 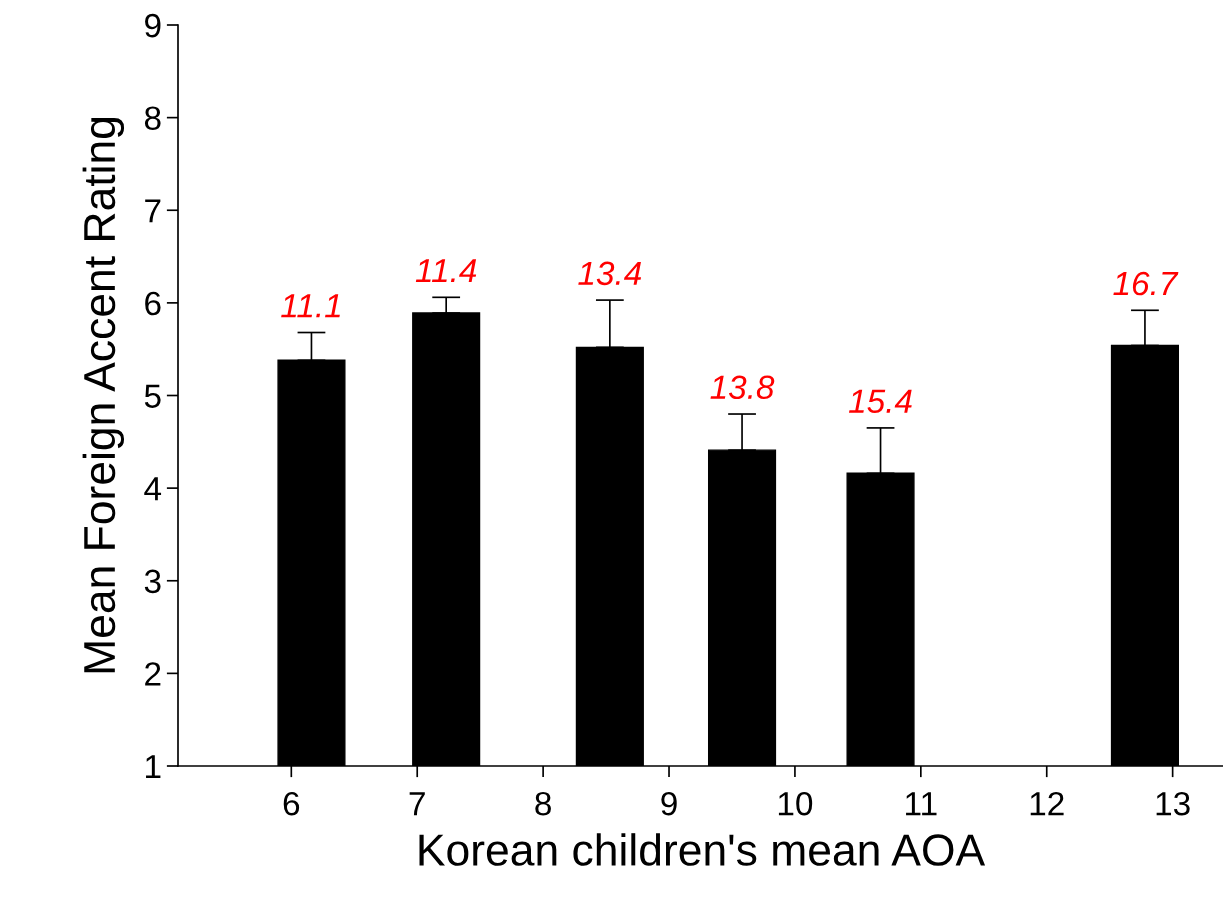 I want to click on x-tick-label: 6, so click(x=291, y=803).